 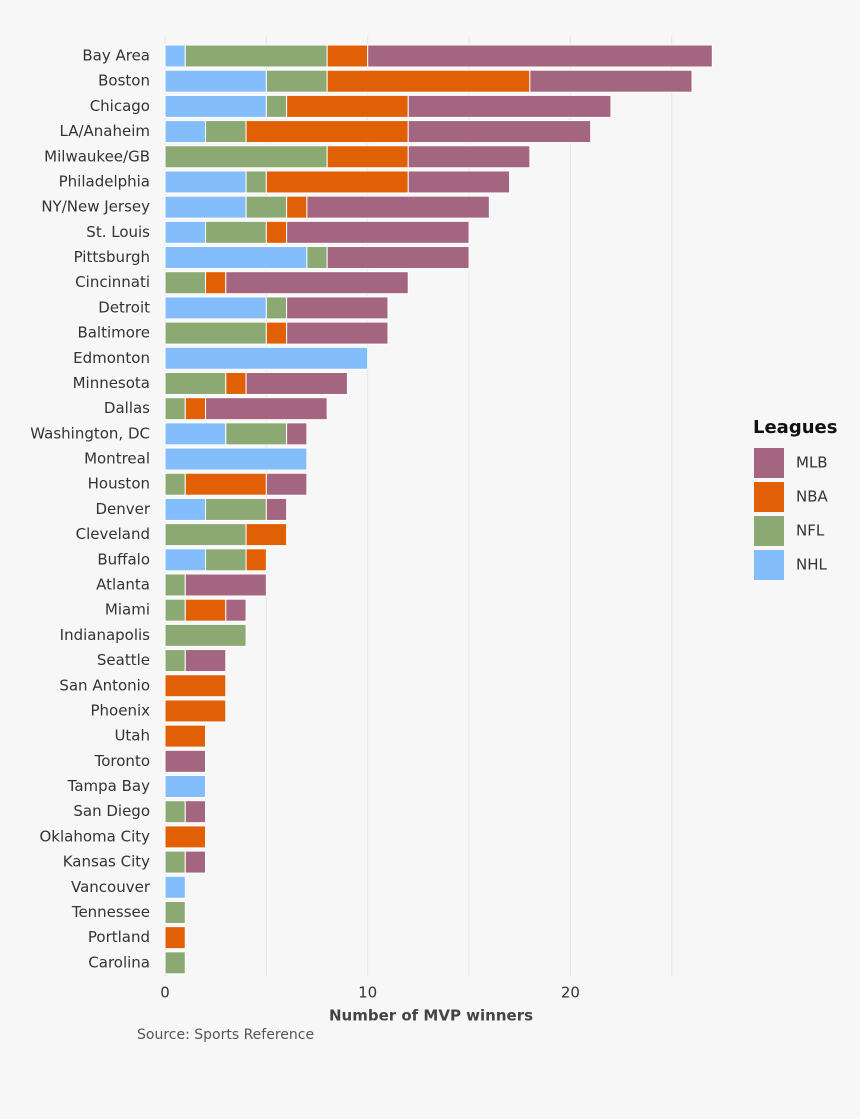 What do you see at coordinates (117, 459) in the screenshot?
I see `y-tick-label: Montreal` at bounding box center [117, 459].